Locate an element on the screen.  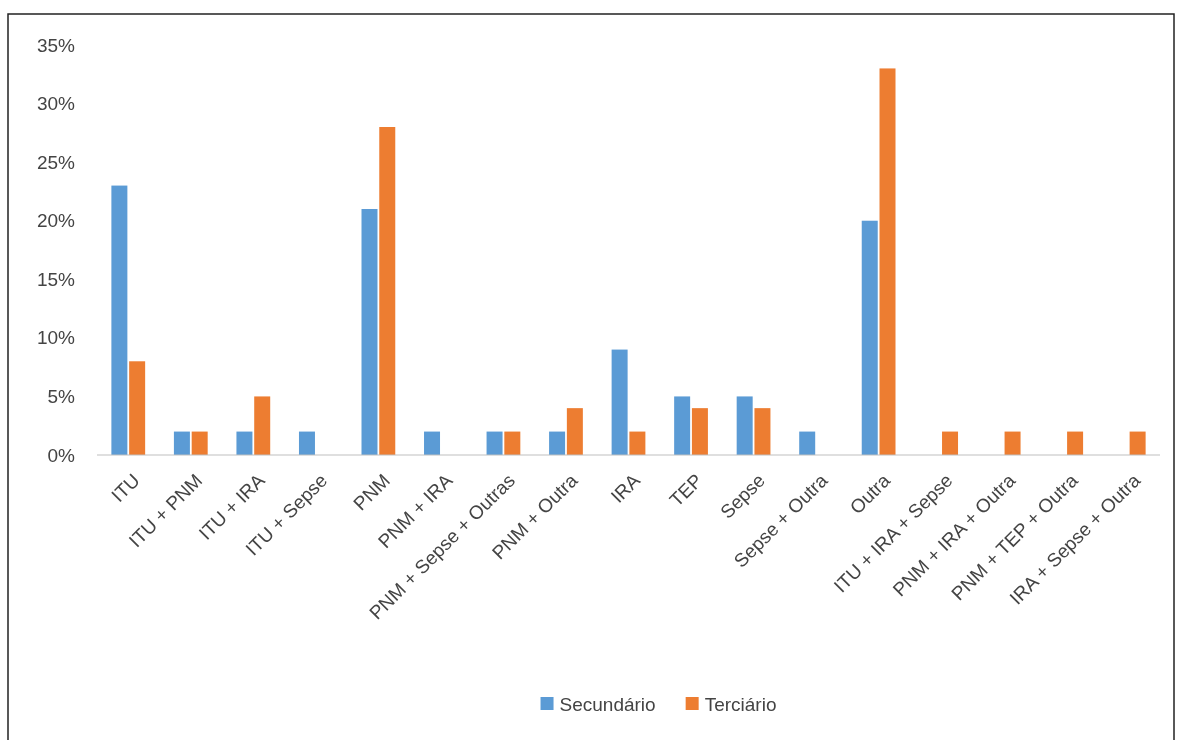
y-tick-label: 25% is located at coordinates (56, 162).